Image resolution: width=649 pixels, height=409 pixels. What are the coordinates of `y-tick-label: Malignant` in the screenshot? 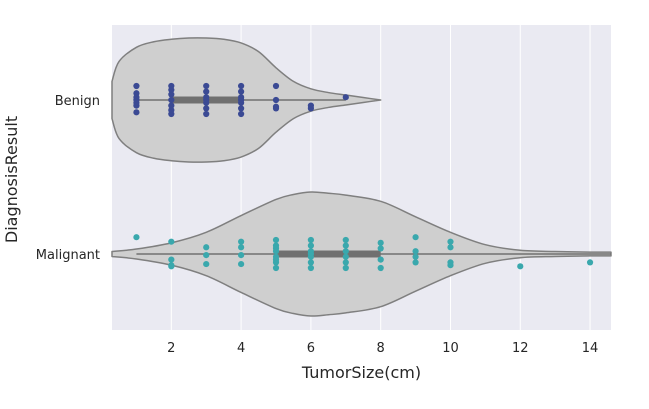 It's located at (68, 255).